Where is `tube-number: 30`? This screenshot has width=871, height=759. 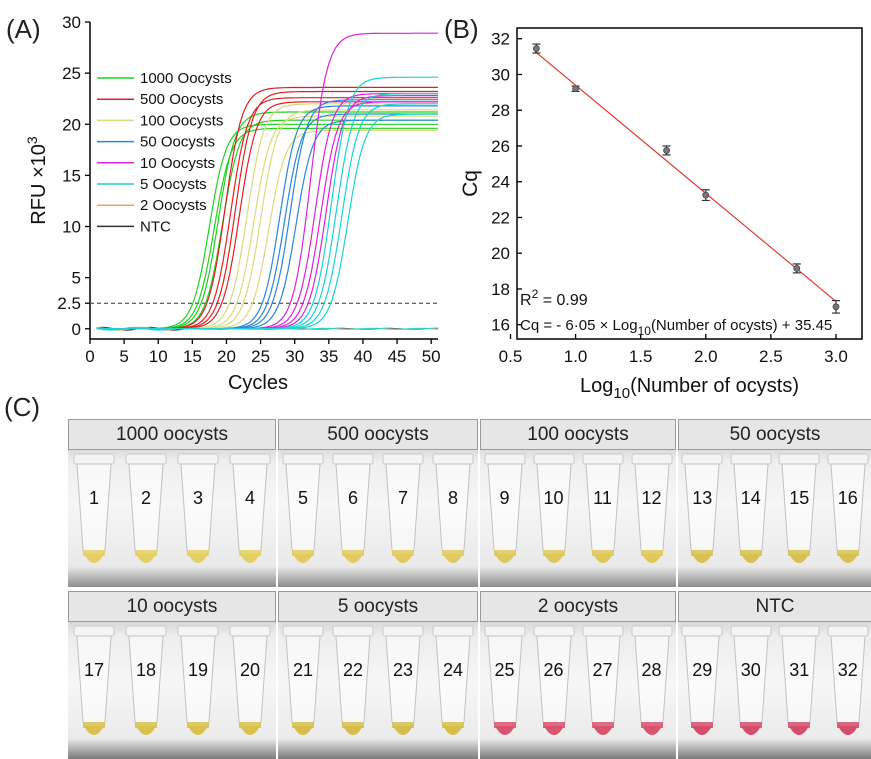 tube-number: 30 is located at coordinates (750, 670).